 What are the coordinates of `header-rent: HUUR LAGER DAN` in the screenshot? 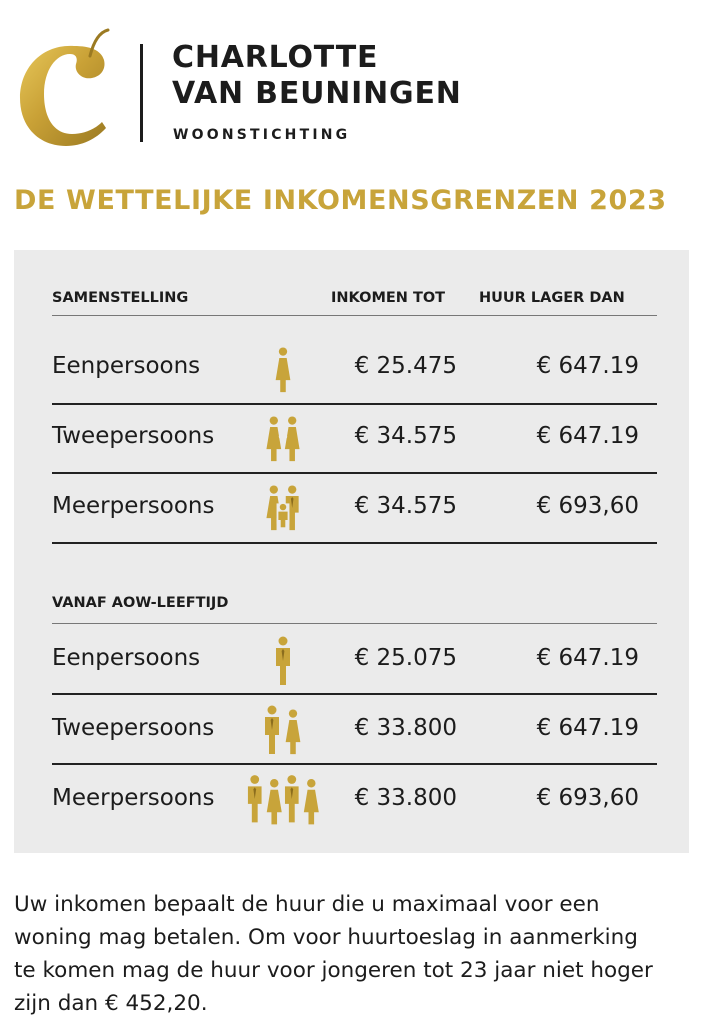 It's located at (552, 298).